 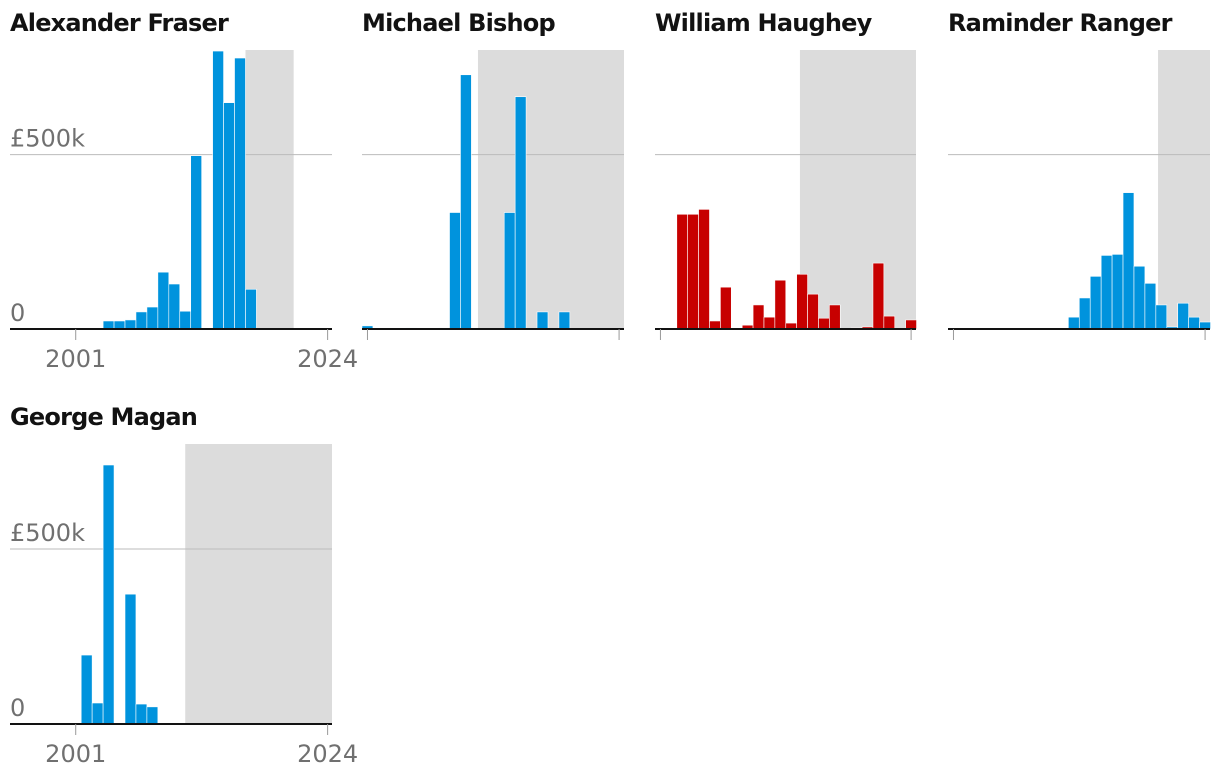 What do you see at coordinates (458, 23) in the screenshot?
I see `panel-title: Michael Bishop` at bounding box center [458, 23].